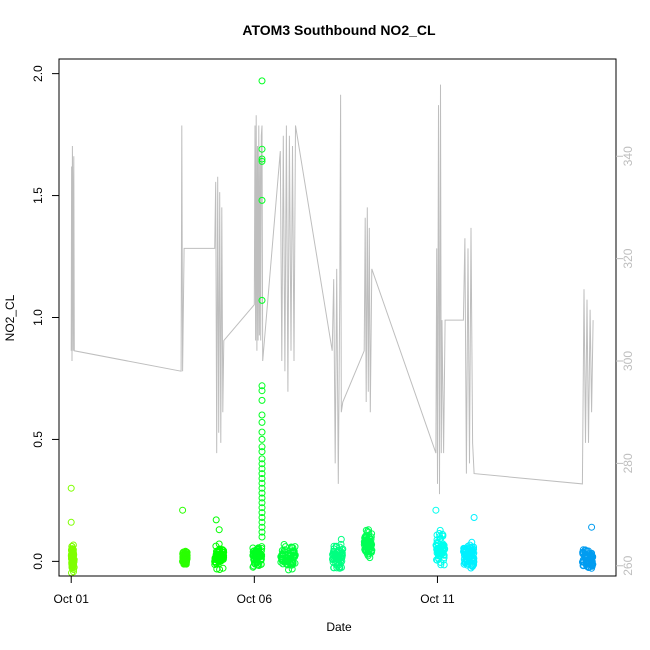  What do you see at coordinates (625, 361) in the screenshot?
I see `y2-axis: 260 280 300 320 340` at bounding box center [625, 361].